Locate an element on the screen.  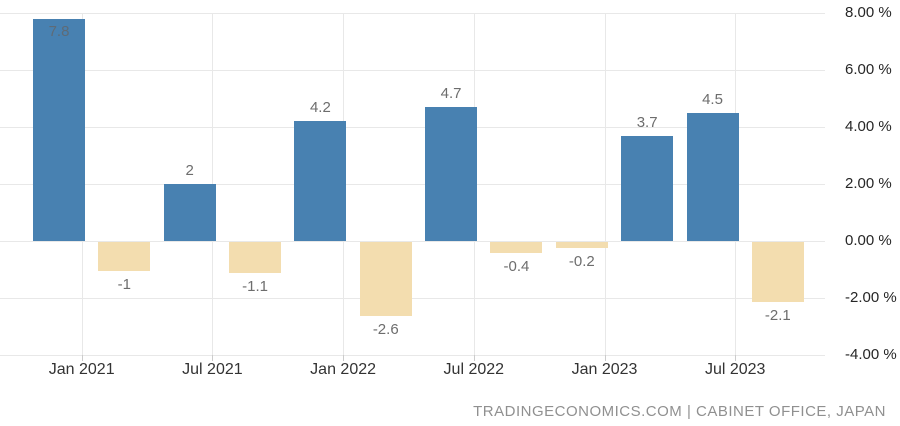
x-axis-label: Jan 2022 is located at coordinates (343, 369).